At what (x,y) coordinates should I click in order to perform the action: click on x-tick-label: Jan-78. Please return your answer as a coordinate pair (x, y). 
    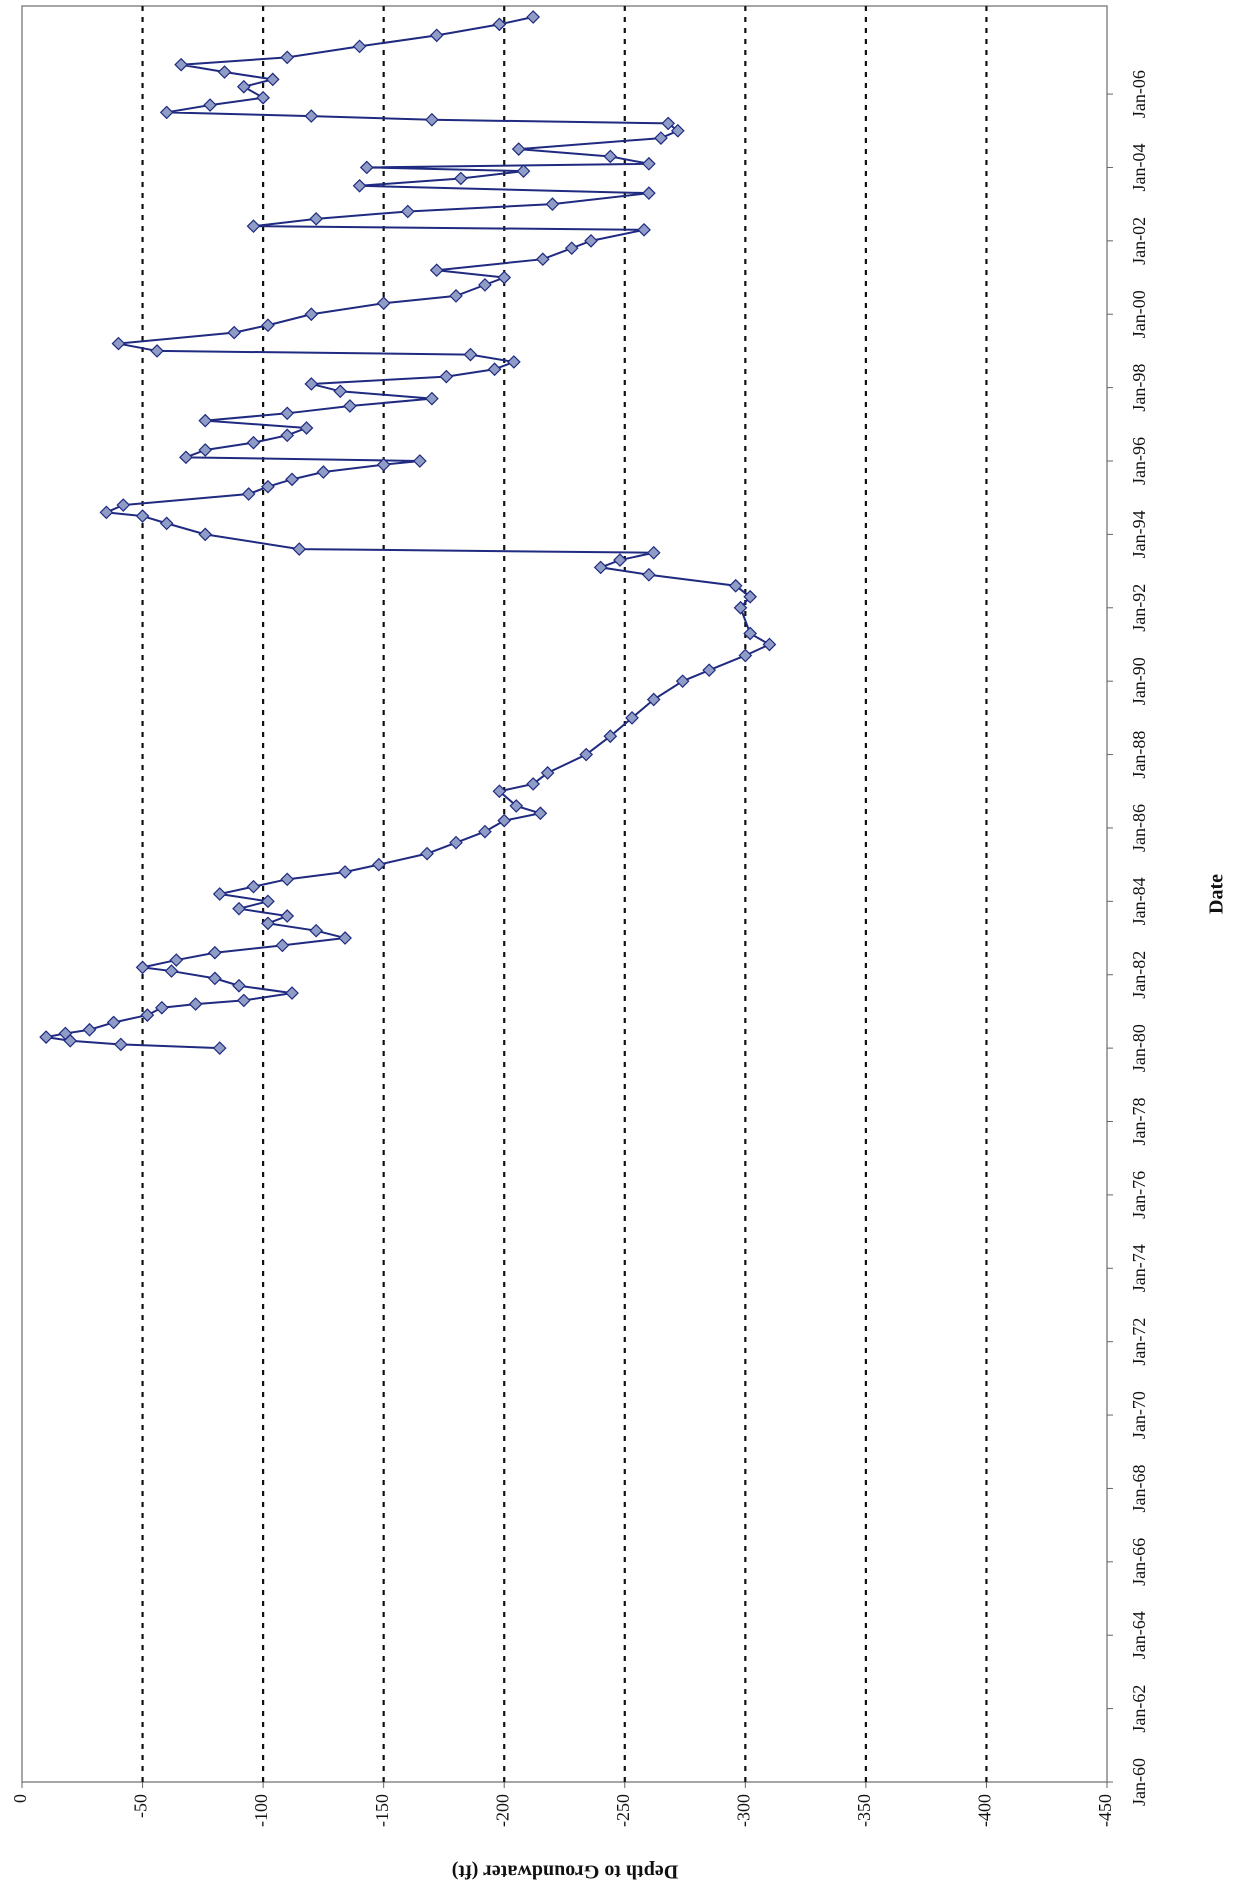
    Looking at the image, I should click on (1139, 1122).